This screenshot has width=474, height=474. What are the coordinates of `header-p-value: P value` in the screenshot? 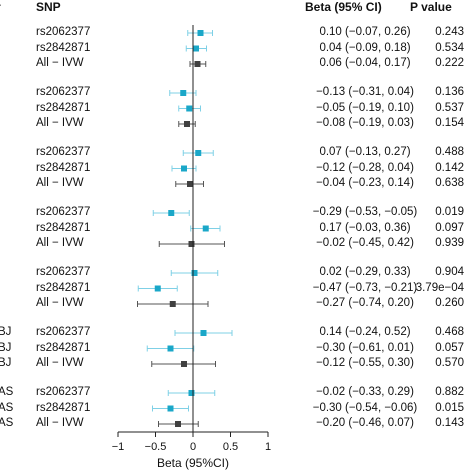 It's located at (431, 7).